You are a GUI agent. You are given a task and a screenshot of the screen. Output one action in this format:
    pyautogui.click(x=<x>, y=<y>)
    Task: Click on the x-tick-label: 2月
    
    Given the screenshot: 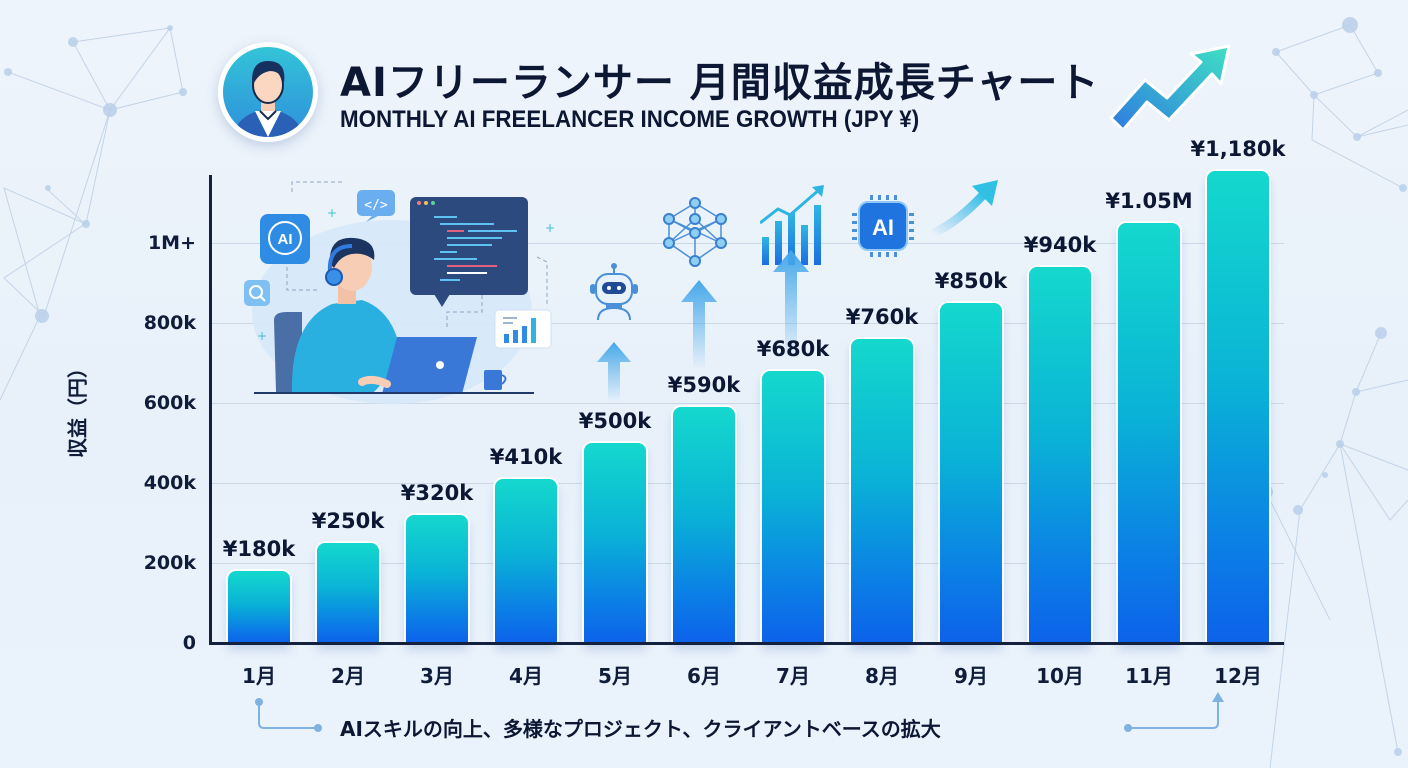 What is the action you would take?
    pyautogui.click(x=348, y=676)
    